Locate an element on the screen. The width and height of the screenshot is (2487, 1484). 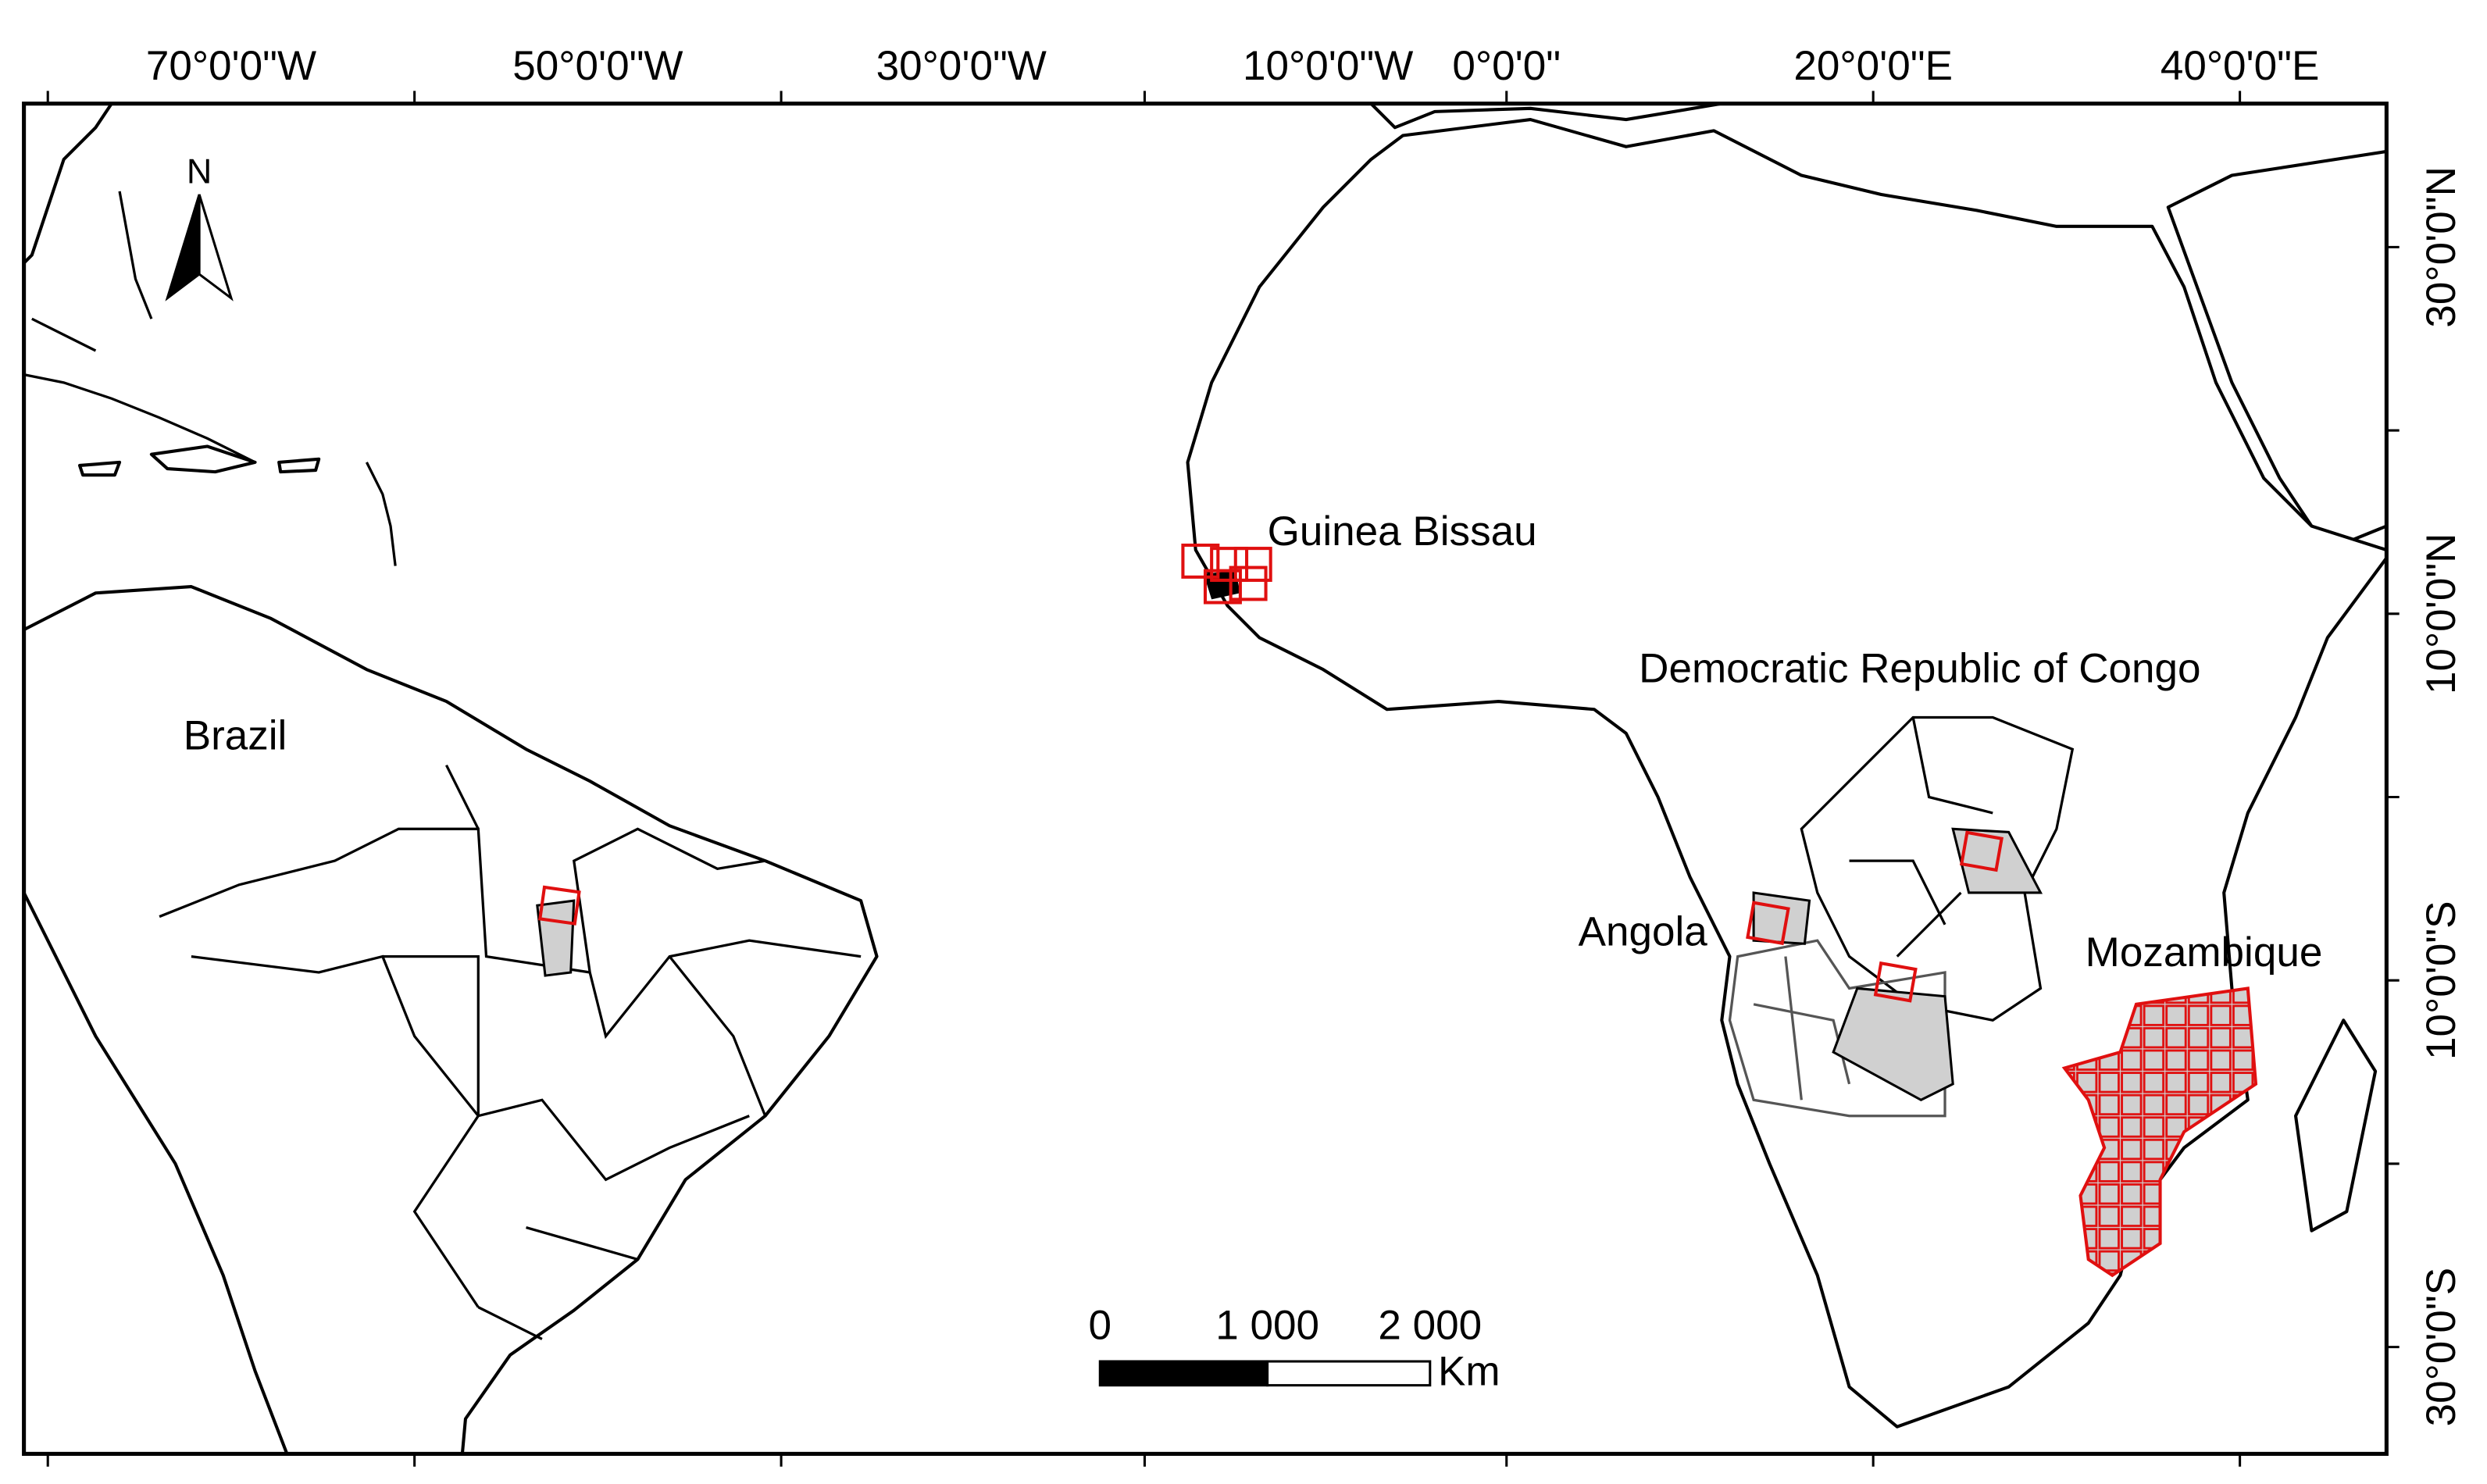
latitude-label: 30°0'0"N is located at coordinates (2441, 247).